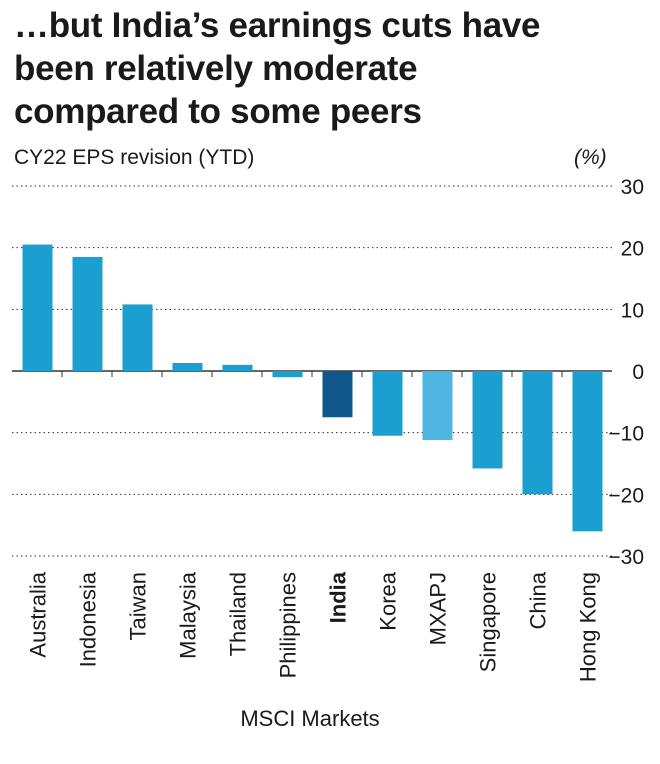 The width and height of the screenshot is (660, 764). I want to click on y-tick-label: 30, so click(632, 187).